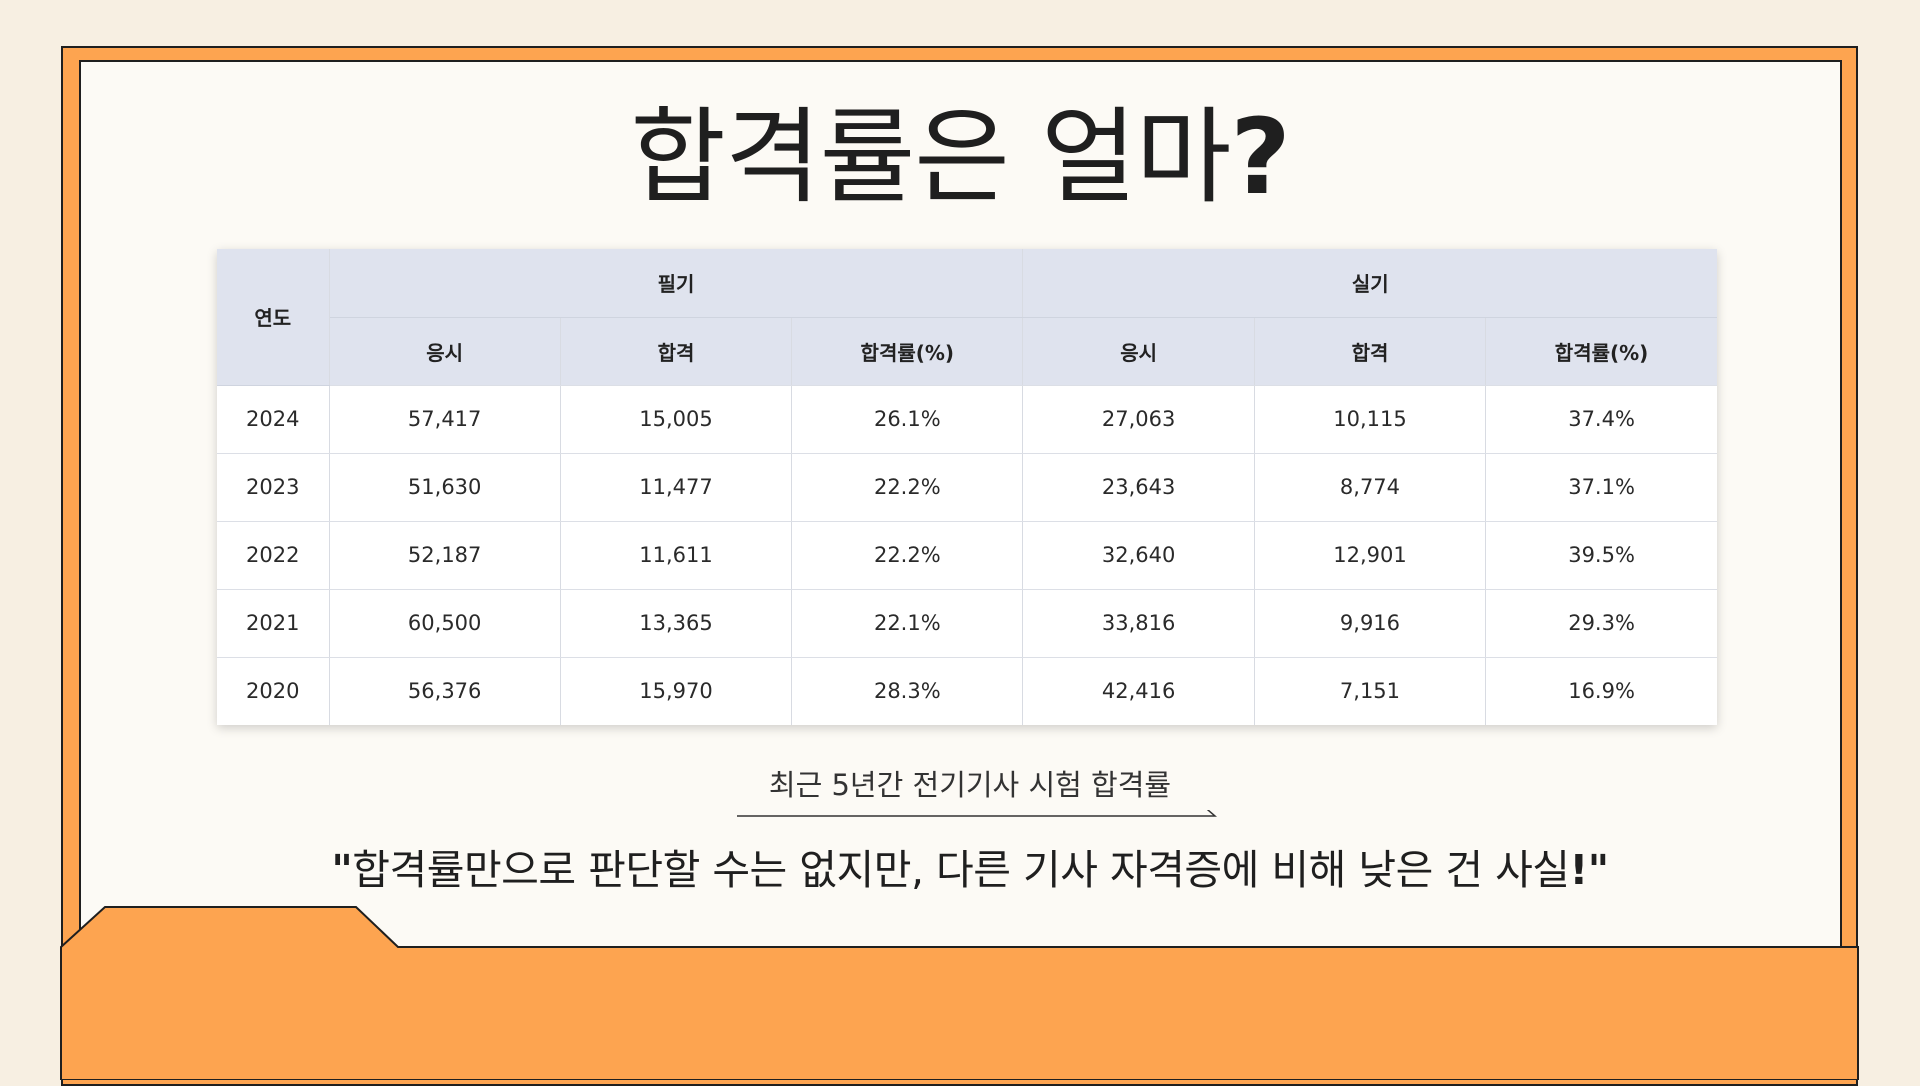 Image resolution: width=1920 pixels, height=1086 pixels. I want to click on table-cell: 8,774, so click(1370, 487).